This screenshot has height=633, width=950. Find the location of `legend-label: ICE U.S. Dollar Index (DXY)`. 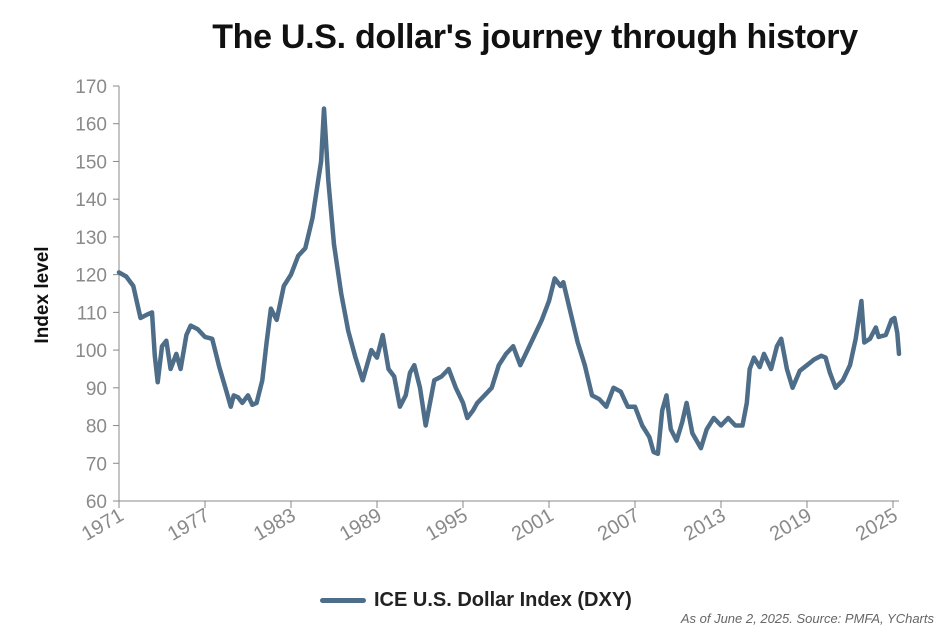

legend-label: ICE U.S. Dollar Index (DXY) is located at coordinates (503, 600).